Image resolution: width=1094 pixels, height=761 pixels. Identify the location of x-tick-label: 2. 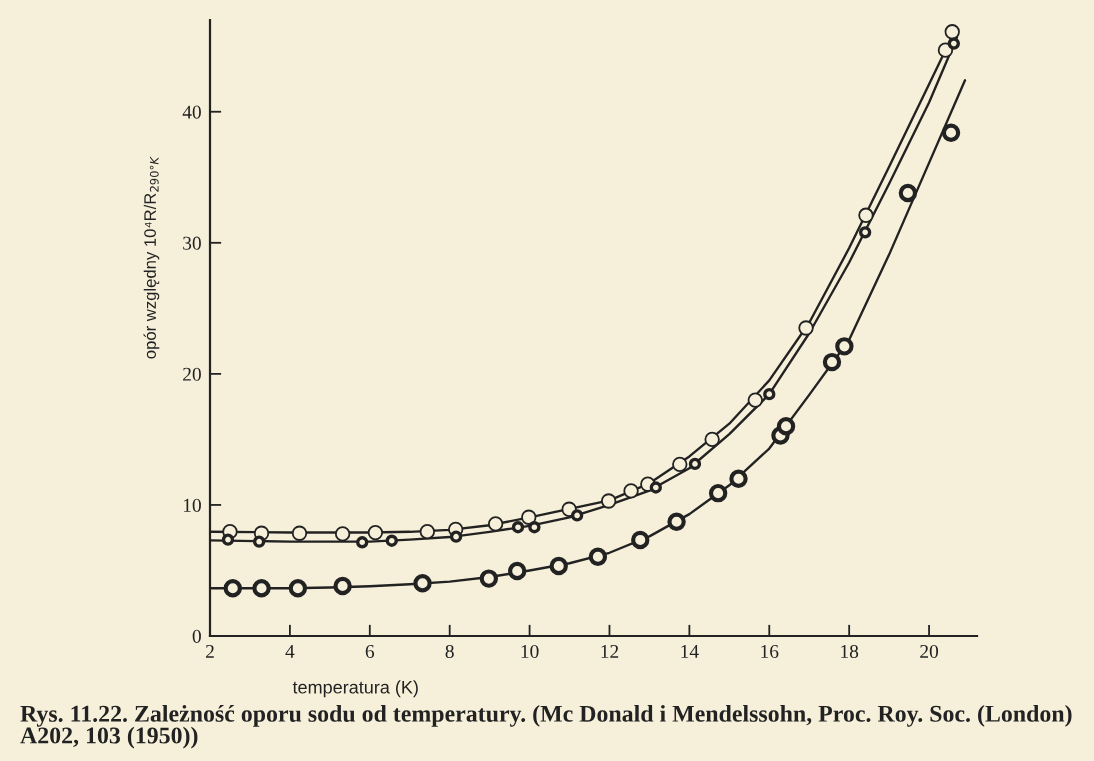
(209, 651).